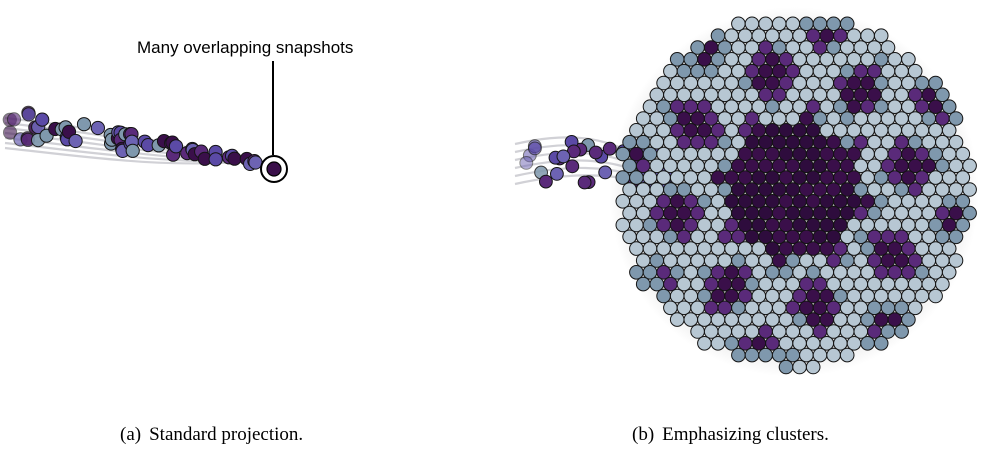  What do you see at coordinates (211, 435) in the screenshot?
I see `caption-a: (a) Standard projection.` at bounding box center [211, 435].